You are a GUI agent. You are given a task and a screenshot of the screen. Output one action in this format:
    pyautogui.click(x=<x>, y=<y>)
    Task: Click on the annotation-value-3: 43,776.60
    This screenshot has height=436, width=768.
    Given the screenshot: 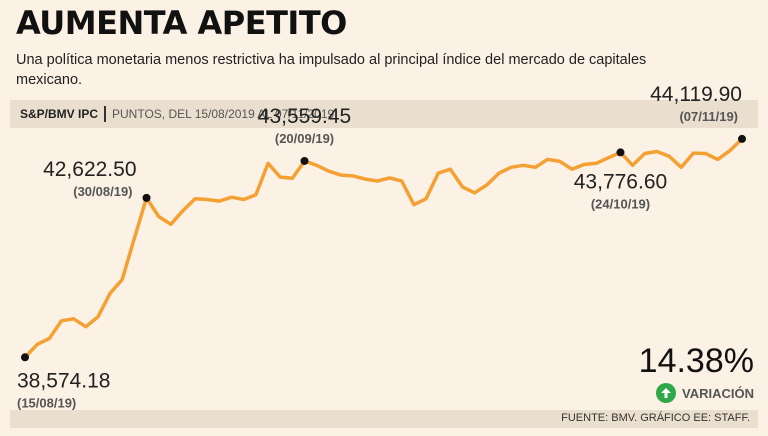 What is the action you would take?
    pyautogui.click(x=620, y=181)
    